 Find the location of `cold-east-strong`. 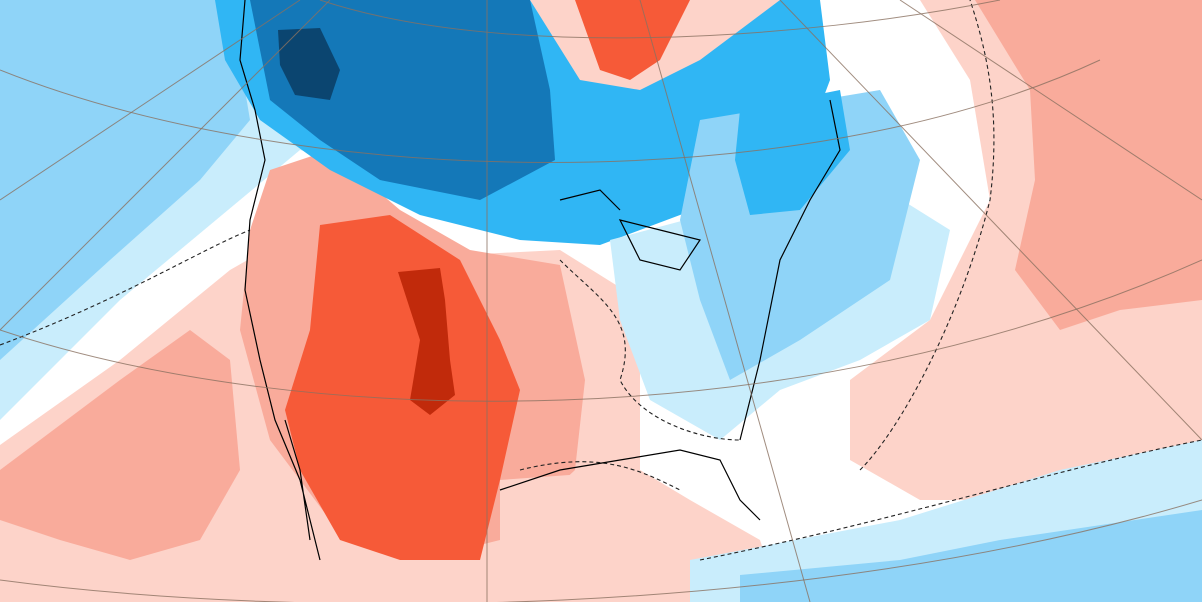

cold-east-strong is located at coordinates (792, 152).